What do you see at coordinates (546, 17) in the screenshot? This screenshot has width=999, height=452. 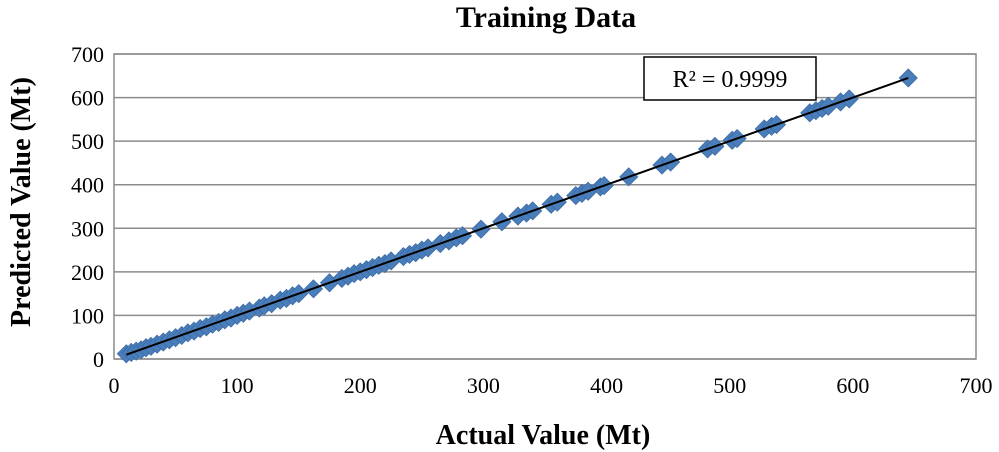 I see `chart-title: Training Data` at bounding box center [546, 17].